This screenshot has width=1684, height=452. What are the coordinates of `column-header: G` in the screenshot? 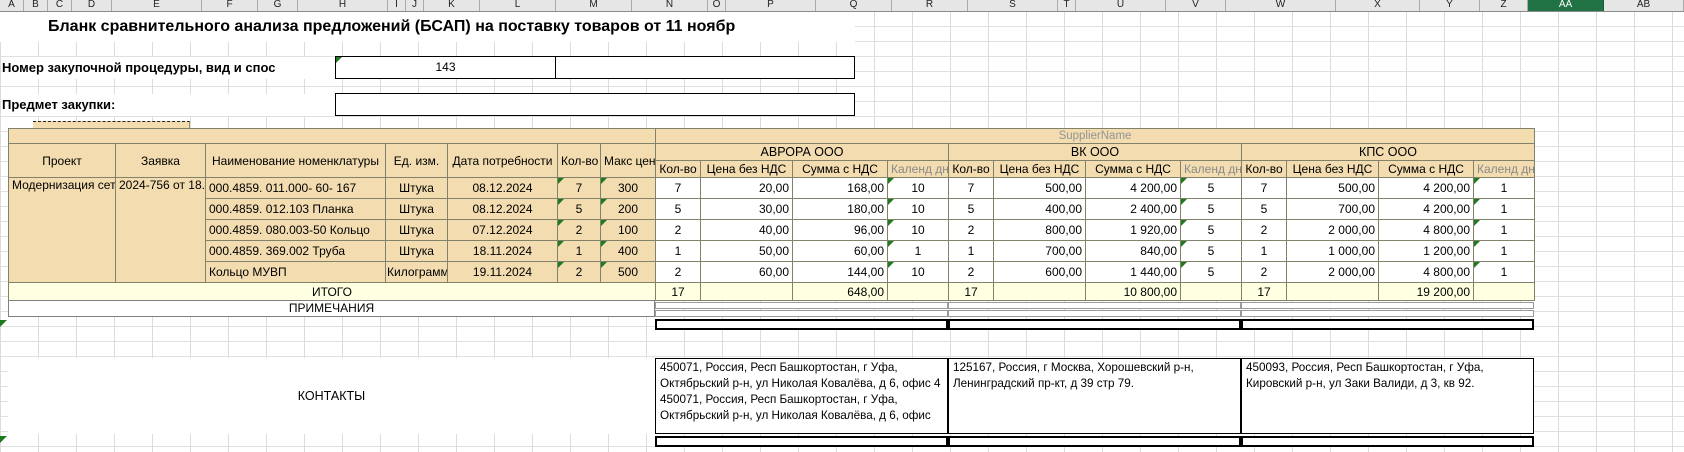 It's located at (278, 5).